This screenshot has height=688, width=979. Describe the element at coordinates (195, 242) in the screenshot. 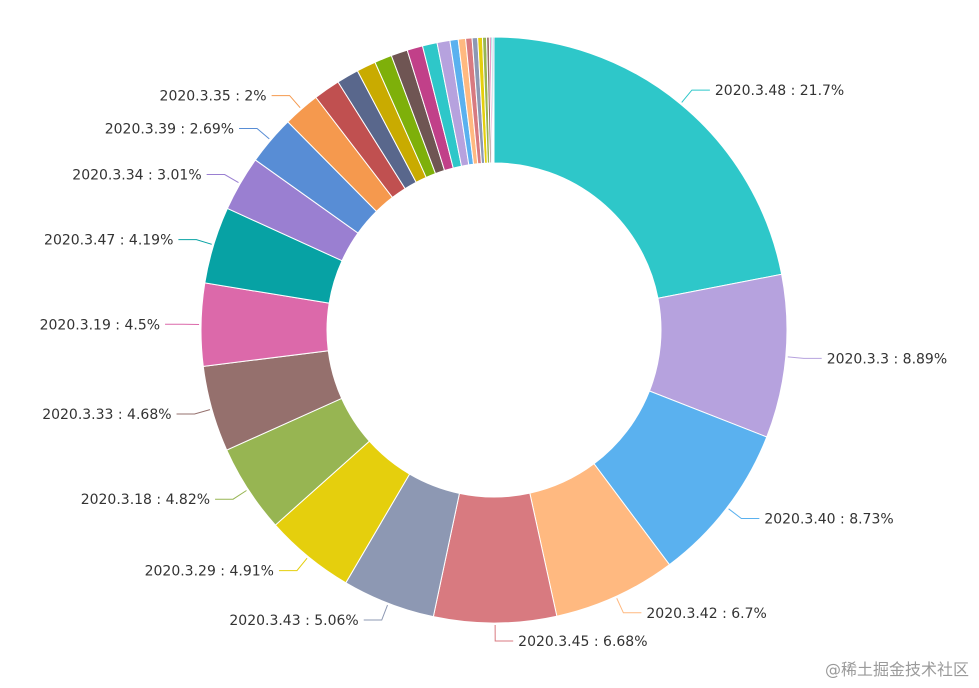

I see `leader-line-2020.3.47` at that location.